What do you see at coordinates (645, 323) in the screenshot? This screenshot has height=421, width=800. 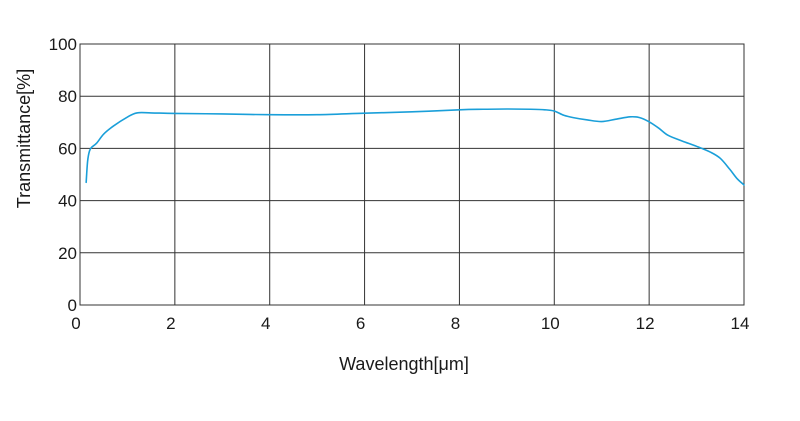 I see `x-tick-label: 12` at bounding box center [645, 323].